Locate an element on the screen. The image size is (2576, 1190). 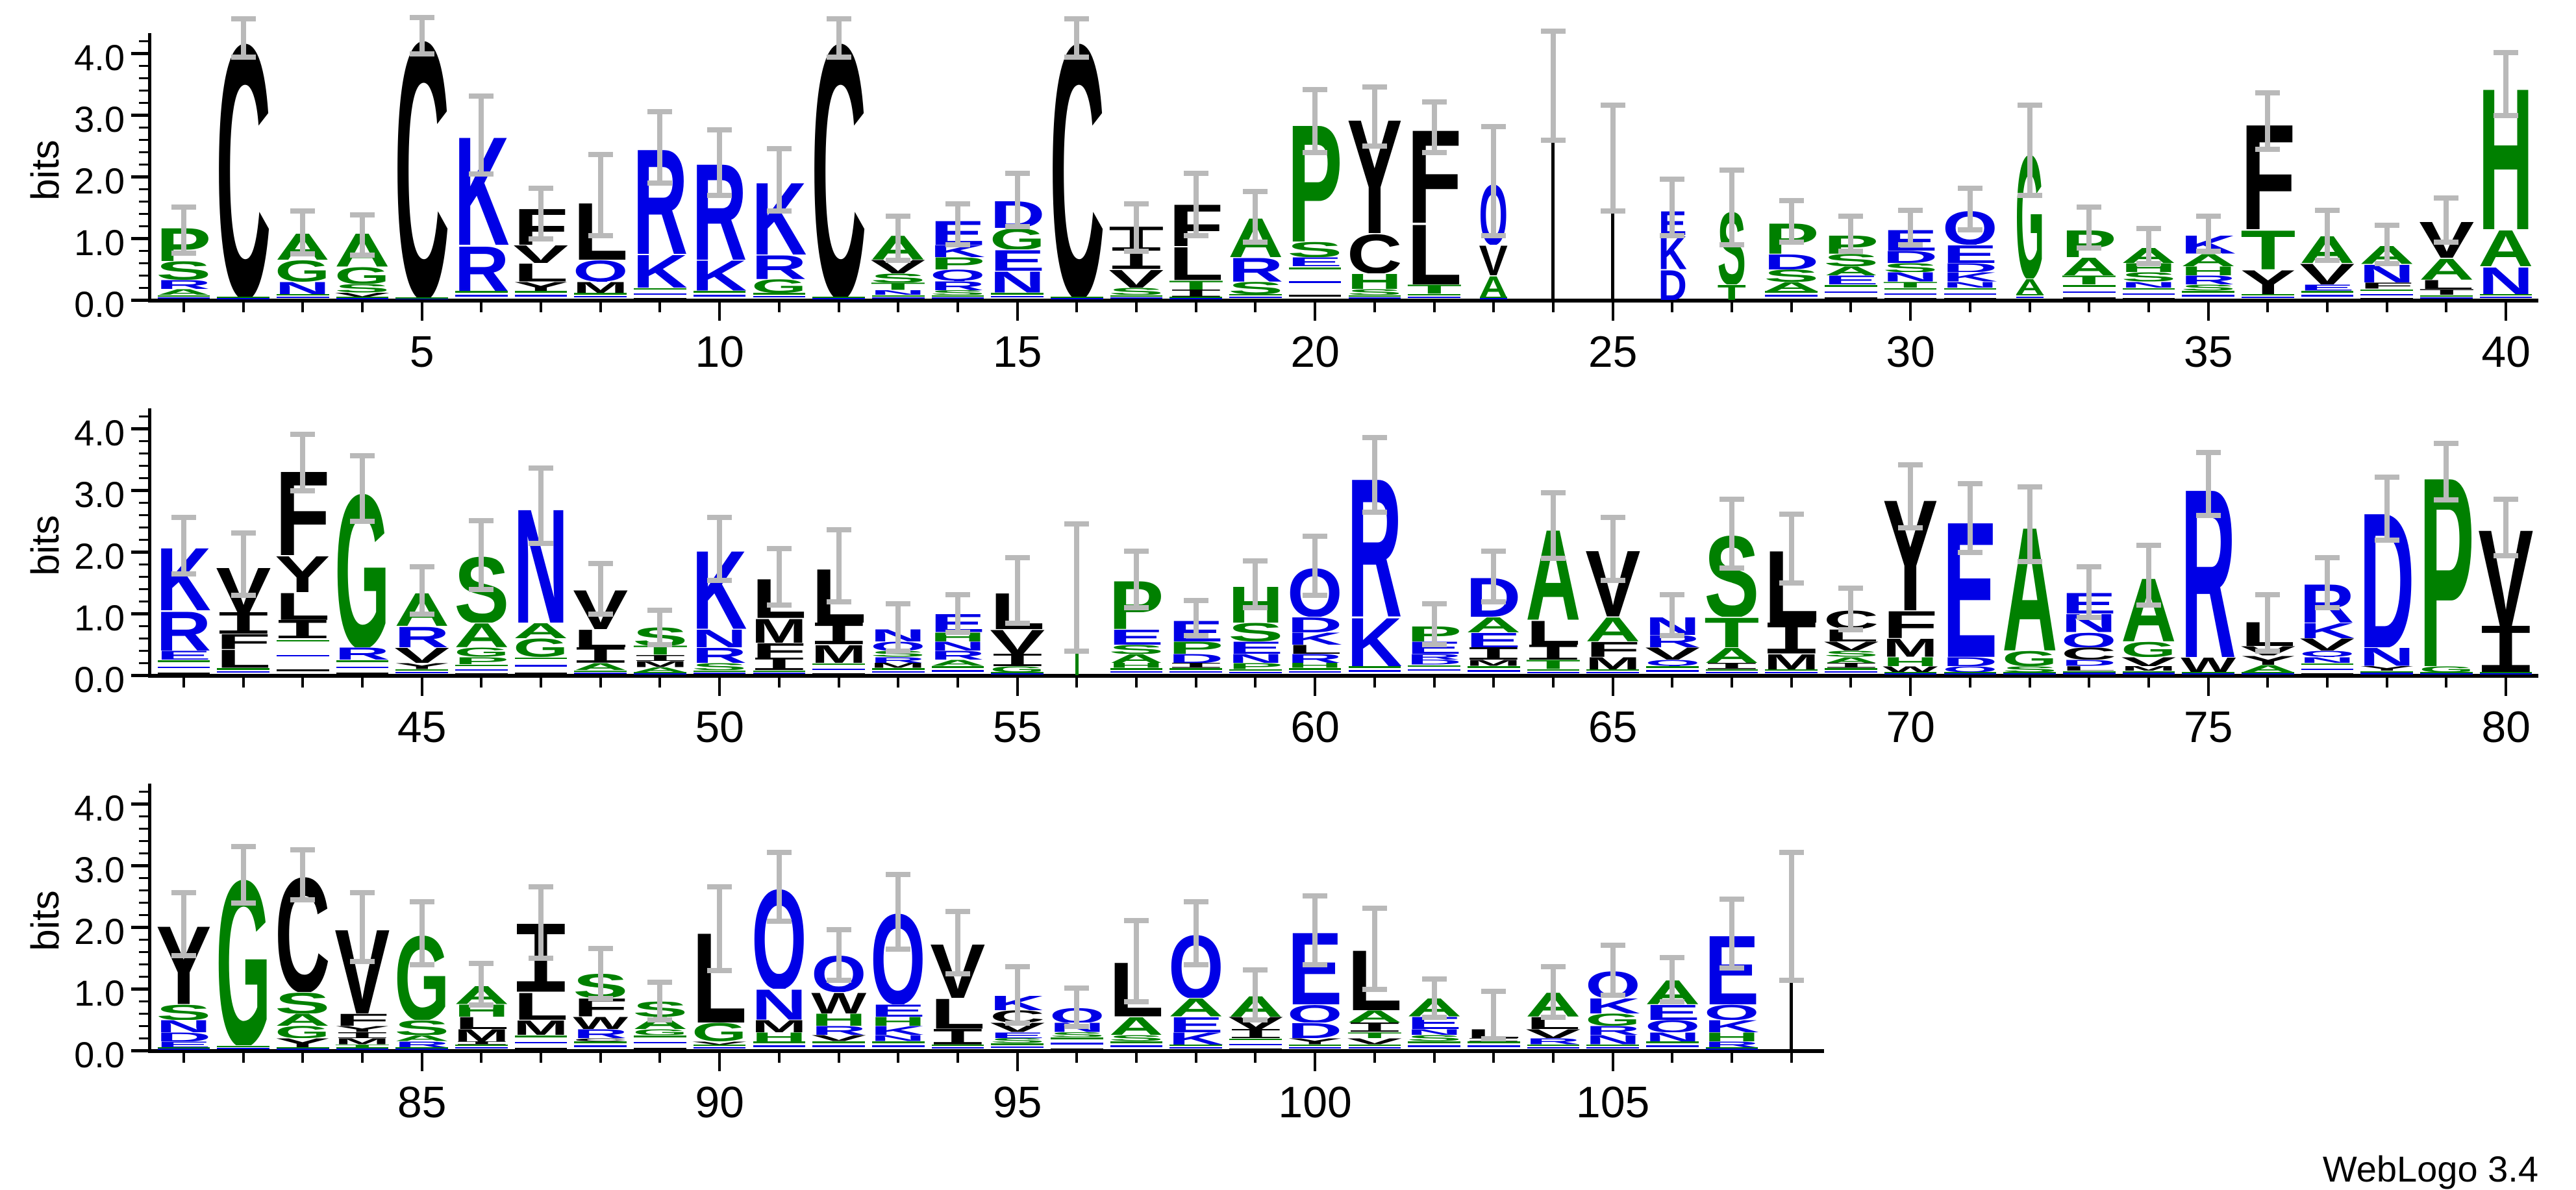
logo-stack-98: QAEK is located at coordinates (1196, 993).